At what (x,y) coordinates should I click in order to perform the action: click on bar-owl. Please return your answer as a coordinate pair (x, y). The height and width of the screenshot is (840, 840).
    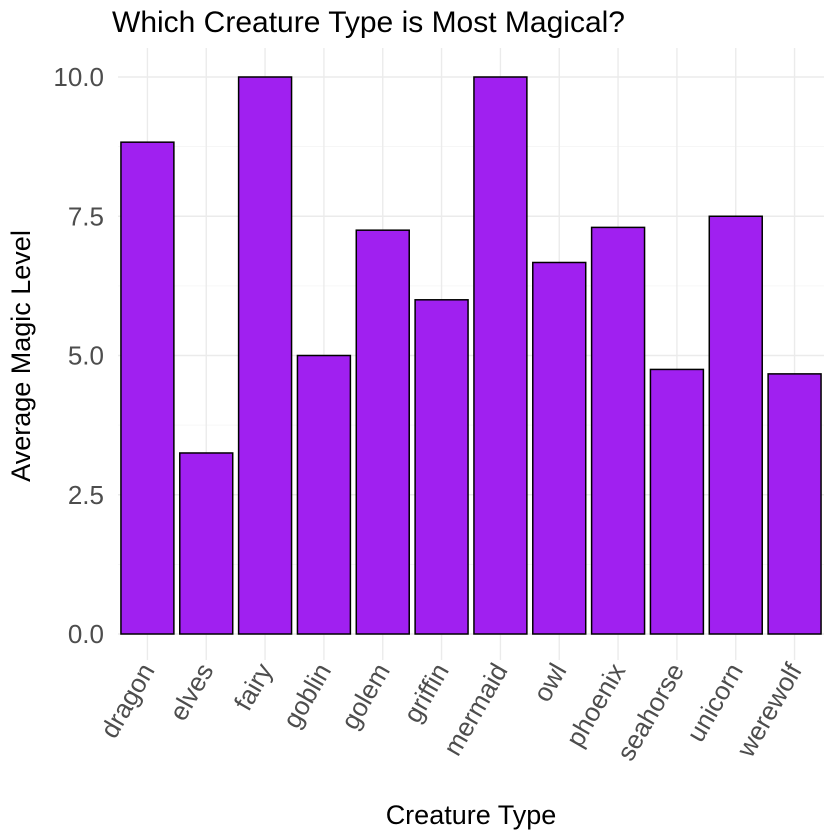
    Looking at the image, I should click on (559, 448).